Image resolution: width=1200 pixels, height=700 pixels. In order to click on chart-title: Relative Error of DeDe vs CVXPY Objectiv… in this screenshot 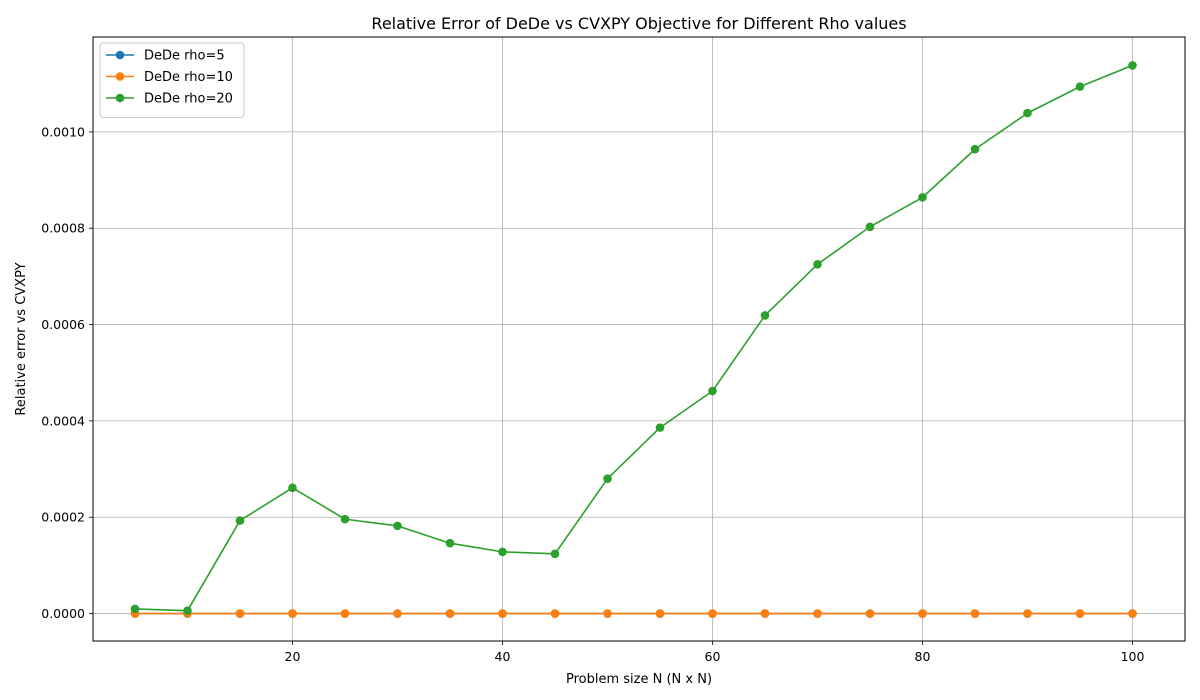, I will do `click(638, 23)`.